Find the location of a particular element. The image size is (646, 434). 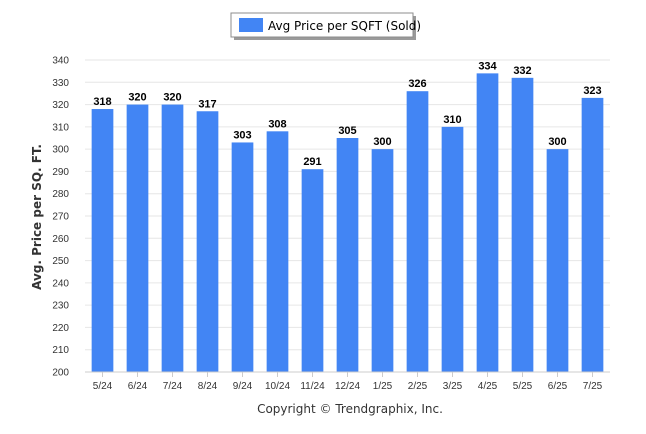

y-tick-label: 250 is located at coordinates (60, 261).